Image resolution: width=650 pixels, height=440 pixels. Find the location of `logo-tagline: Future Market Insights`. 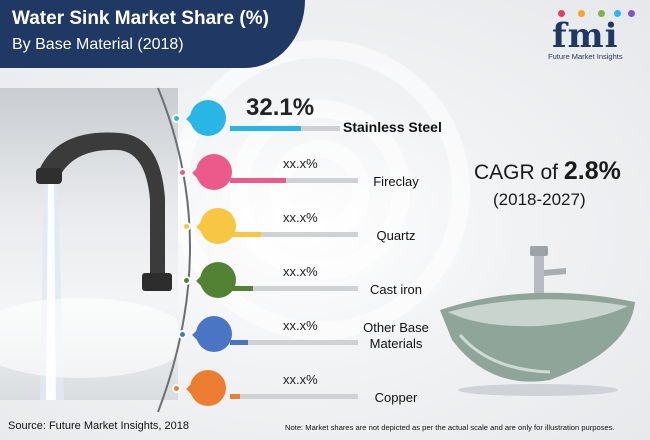

logo-tagline: Future Market Insights is located at coordinates (585, 56).